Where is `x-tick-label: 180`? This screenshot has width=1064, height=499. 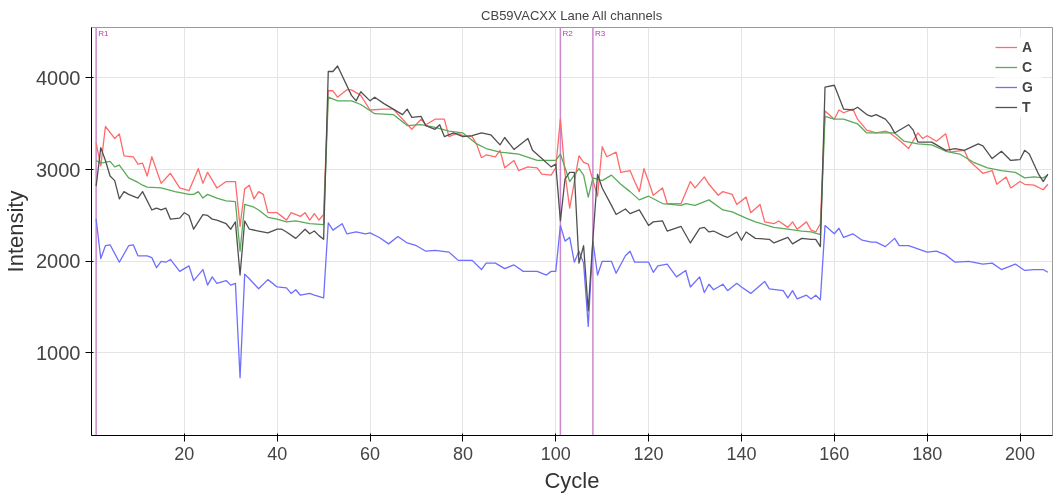 x-tick-label: 180 is located at coordinates (927, 453).